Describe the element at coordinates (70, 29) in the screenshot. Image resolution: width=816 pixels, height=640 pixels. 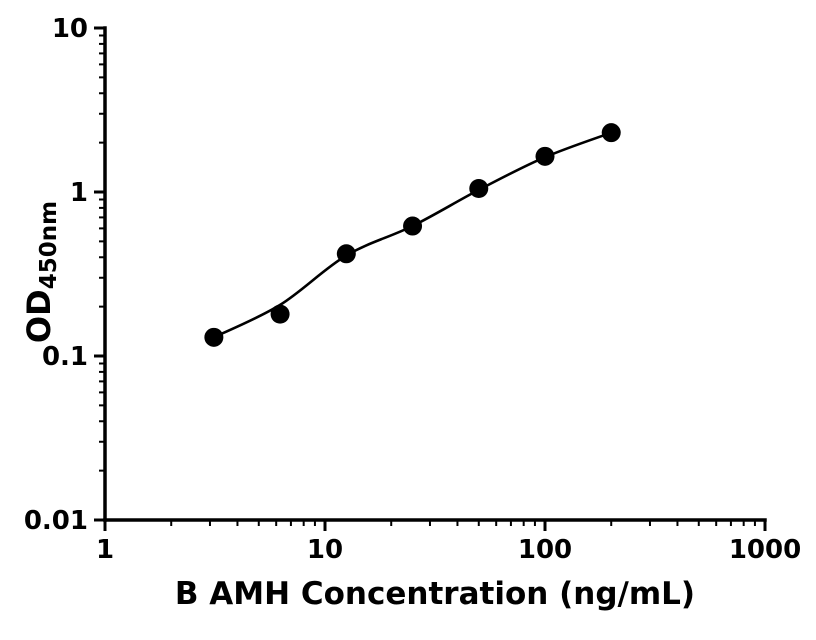
I see `y-tick-label: 10` at that location.